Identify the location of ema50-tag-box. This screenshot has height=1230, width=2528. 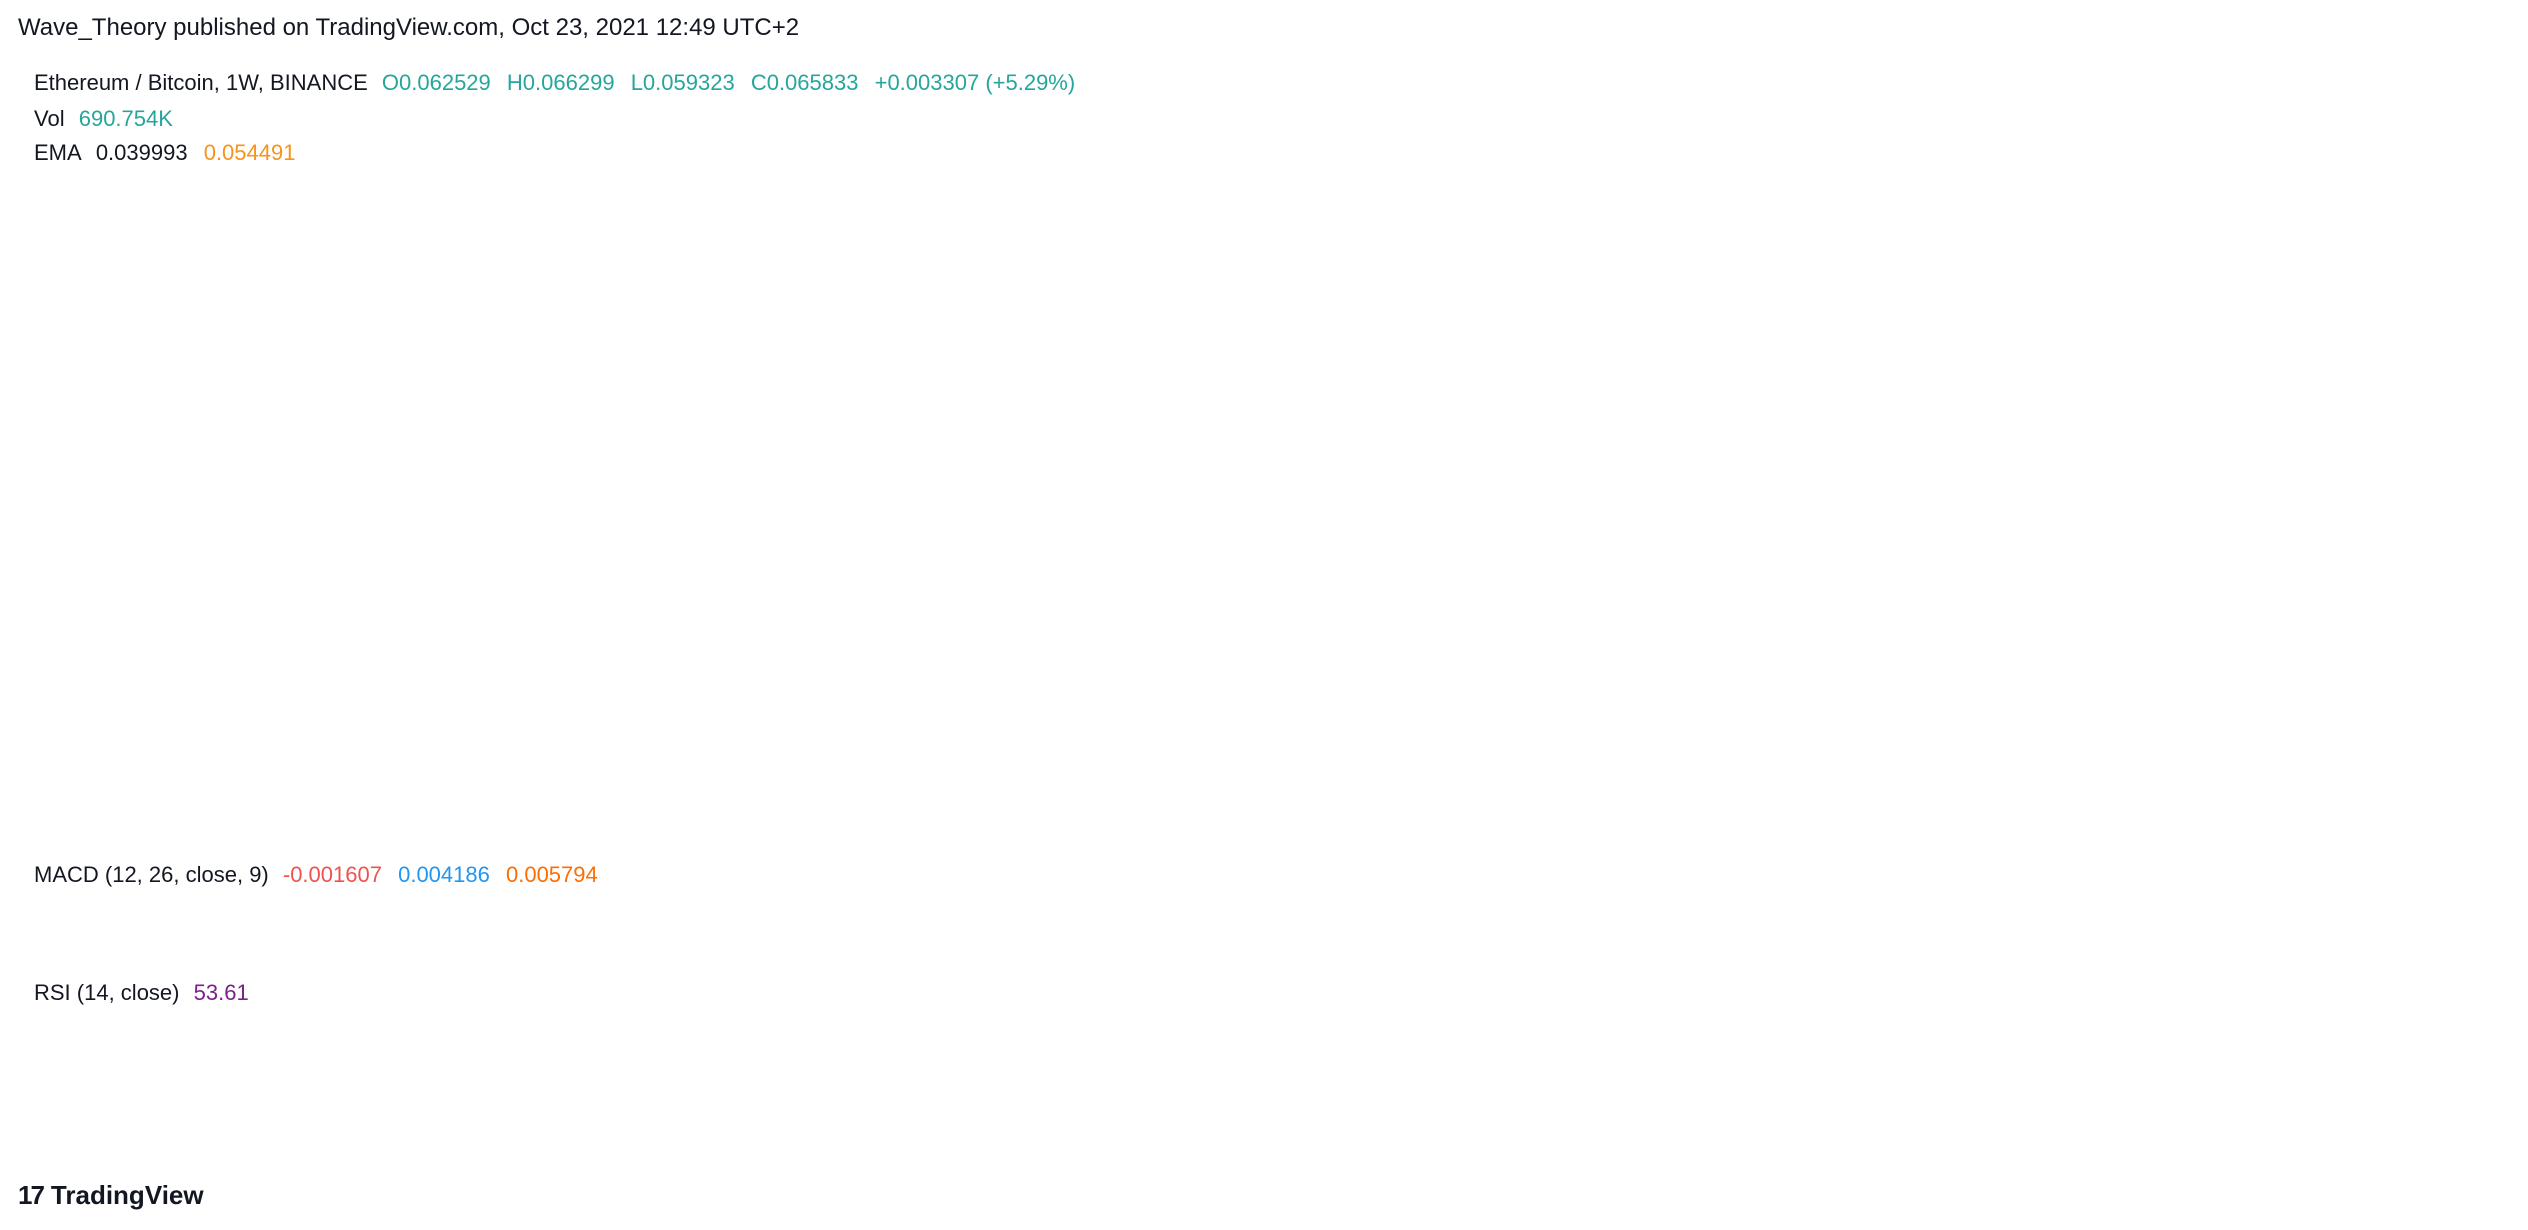
(2420, 298).